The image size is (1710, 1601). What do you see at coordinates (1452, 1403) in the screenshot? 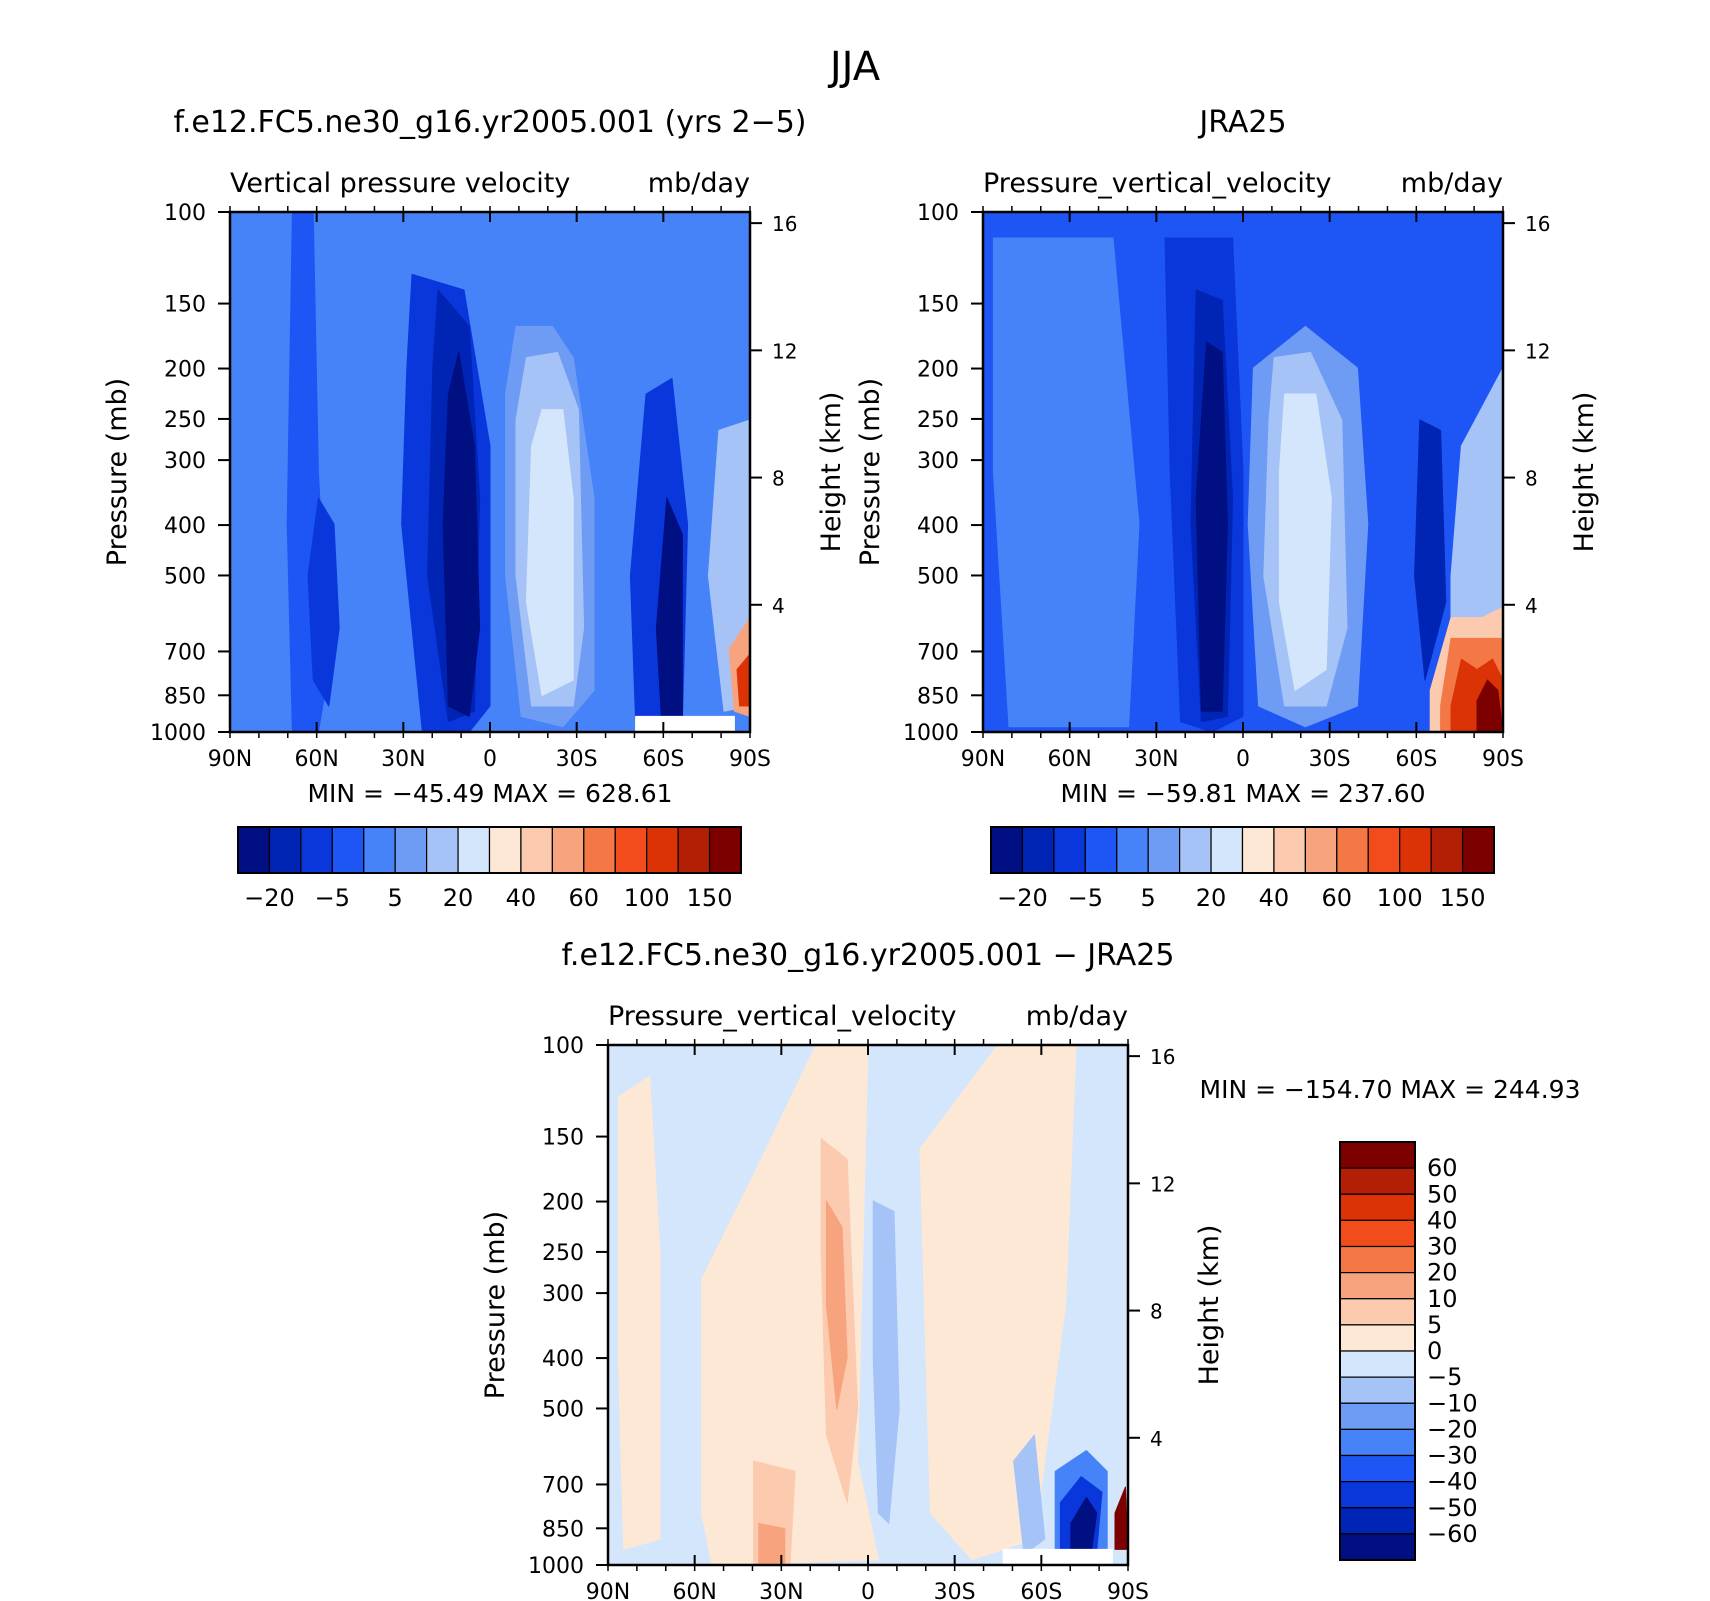
I see `colorbar-label: −10` at bounding box center [1452, 1403].